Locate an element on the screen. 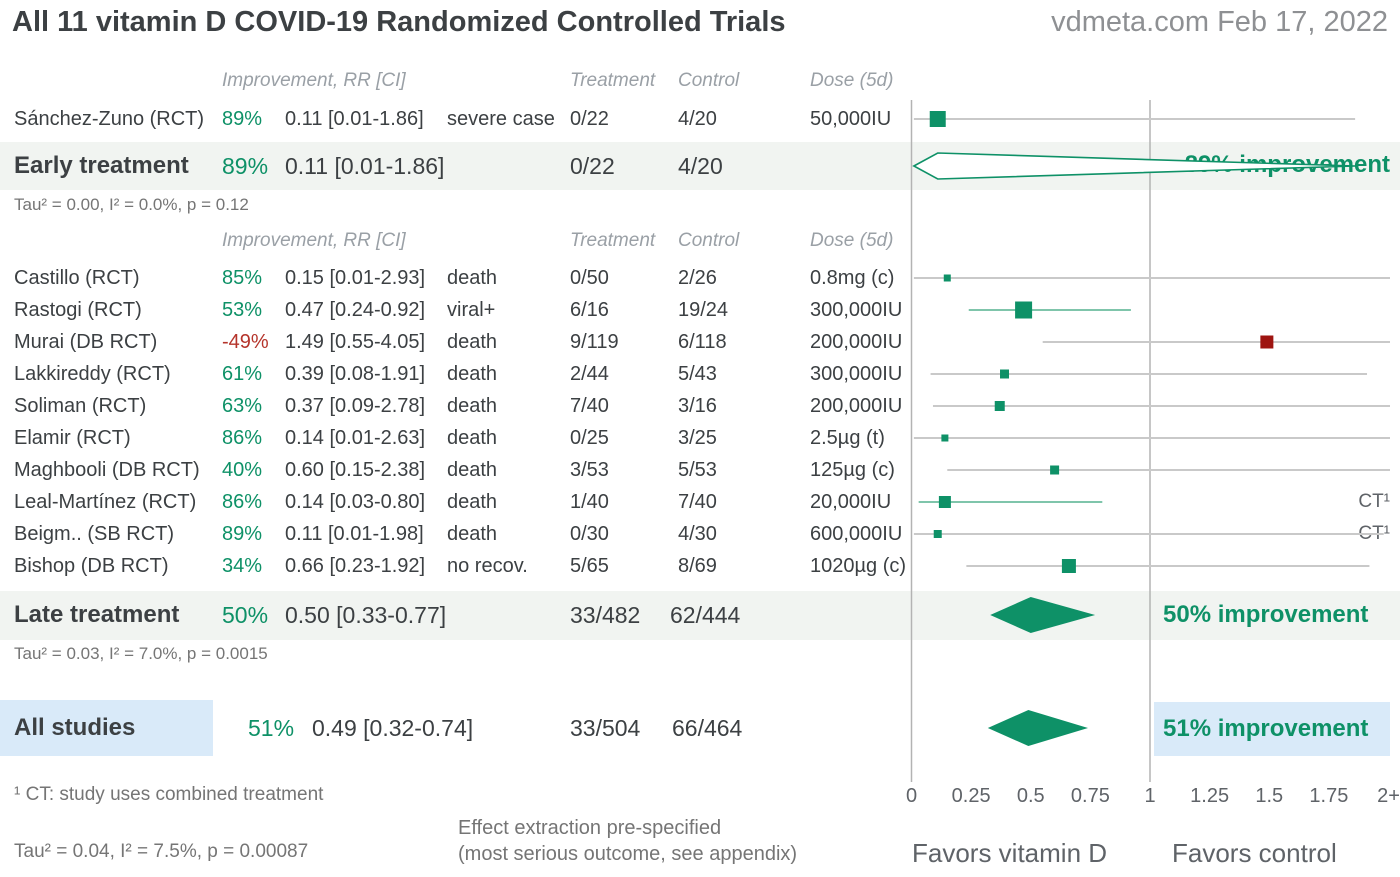 The width and height of the screenshot is (1400, 877). study-rr-ci: 0.47 [0.24-0.92] is located at coordinates (355, 310).